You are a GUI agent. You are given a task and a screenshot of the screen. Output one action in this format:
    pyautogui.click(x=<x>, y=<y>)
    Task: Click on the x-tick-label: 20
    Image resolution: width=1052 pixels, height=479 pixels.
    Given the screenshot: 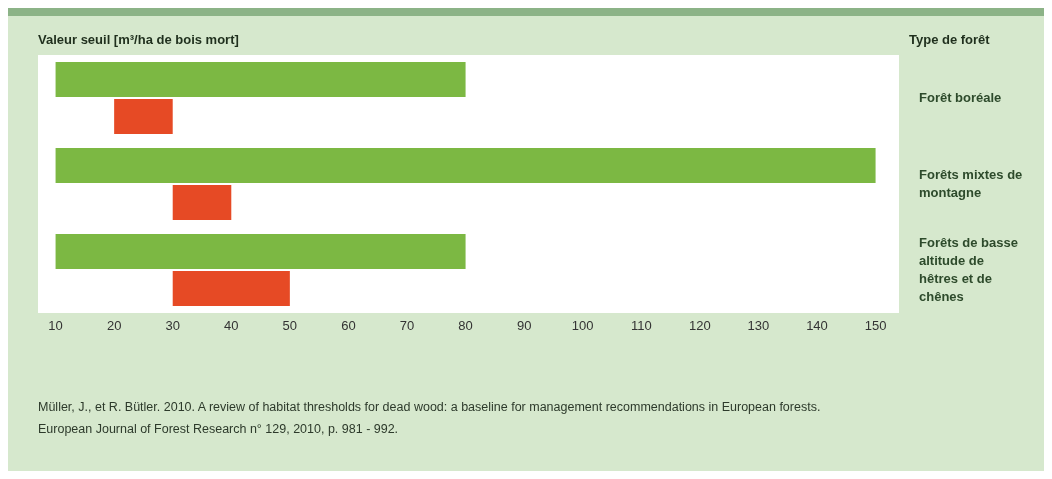 What is the action you would take?
    pyautogui.click(x=114, y=326)
    